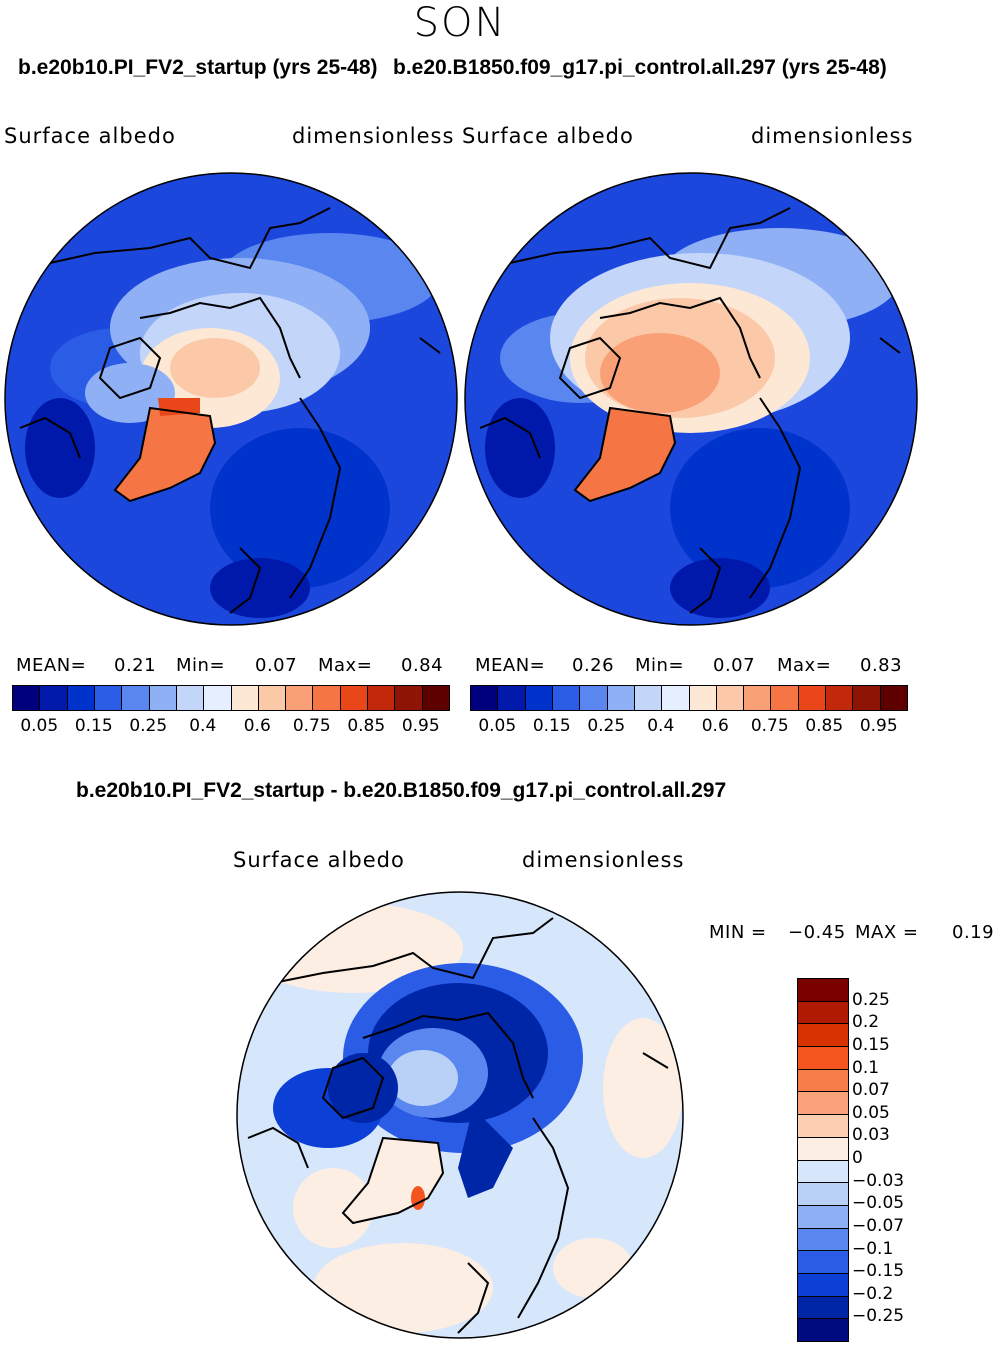  I want to click on left-min-value: 0.07, so click(276, 665).